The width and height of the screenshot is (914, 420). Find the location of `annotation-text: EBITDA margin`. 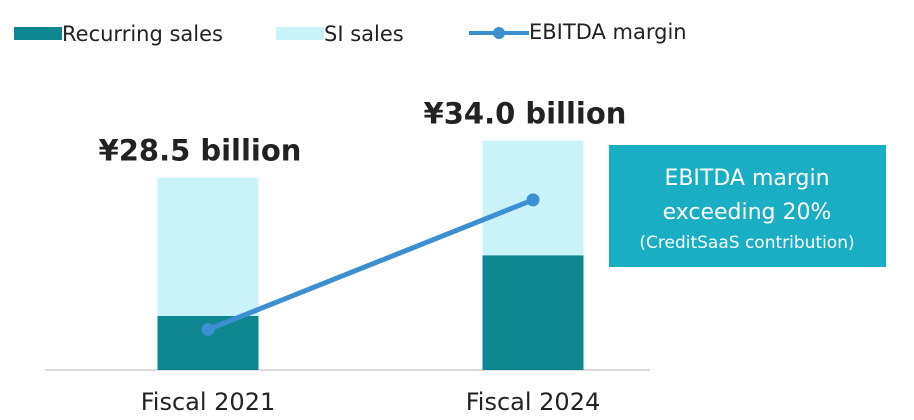

annotation-text: EBITDA margin is located at coordinates (746, 178).